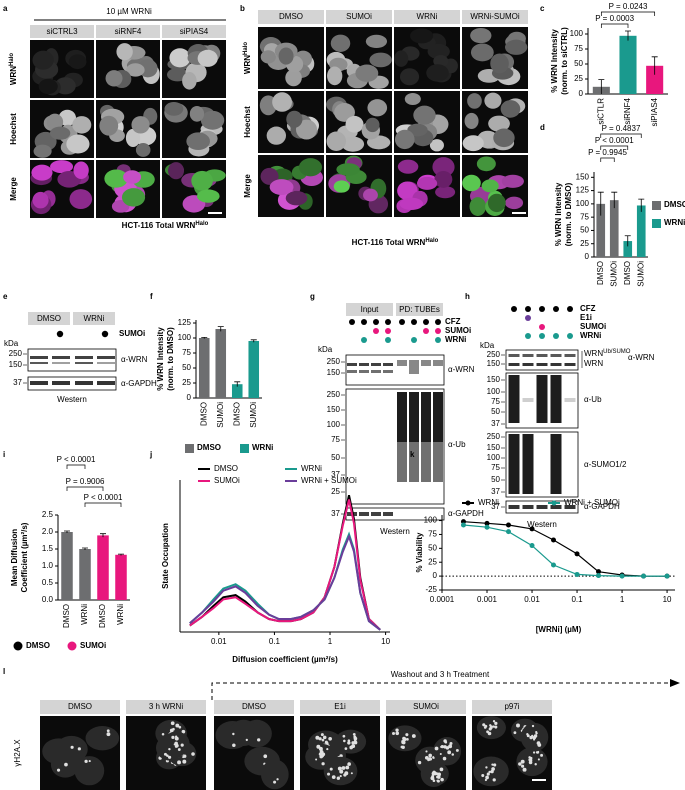  I want to click on kda-label: 150, so click(494, 363).